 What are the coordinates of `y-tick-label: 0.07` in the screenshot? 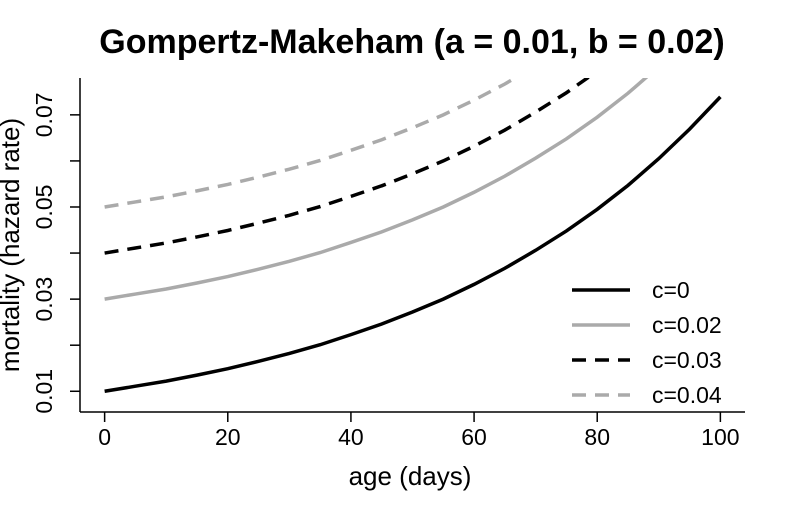 It's located at (44, 114).